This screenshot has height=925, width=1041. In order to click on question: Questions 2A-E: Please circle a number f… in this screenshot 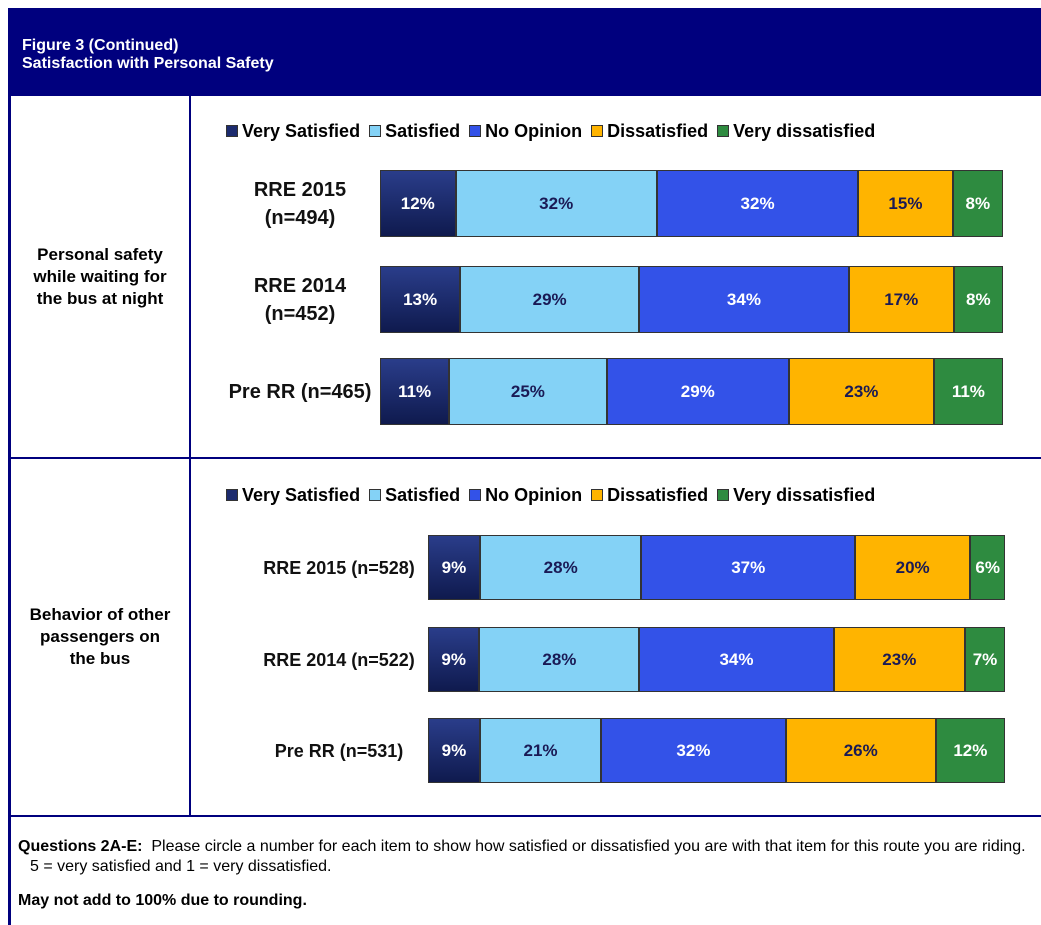, I will do `click(523, 857)`.